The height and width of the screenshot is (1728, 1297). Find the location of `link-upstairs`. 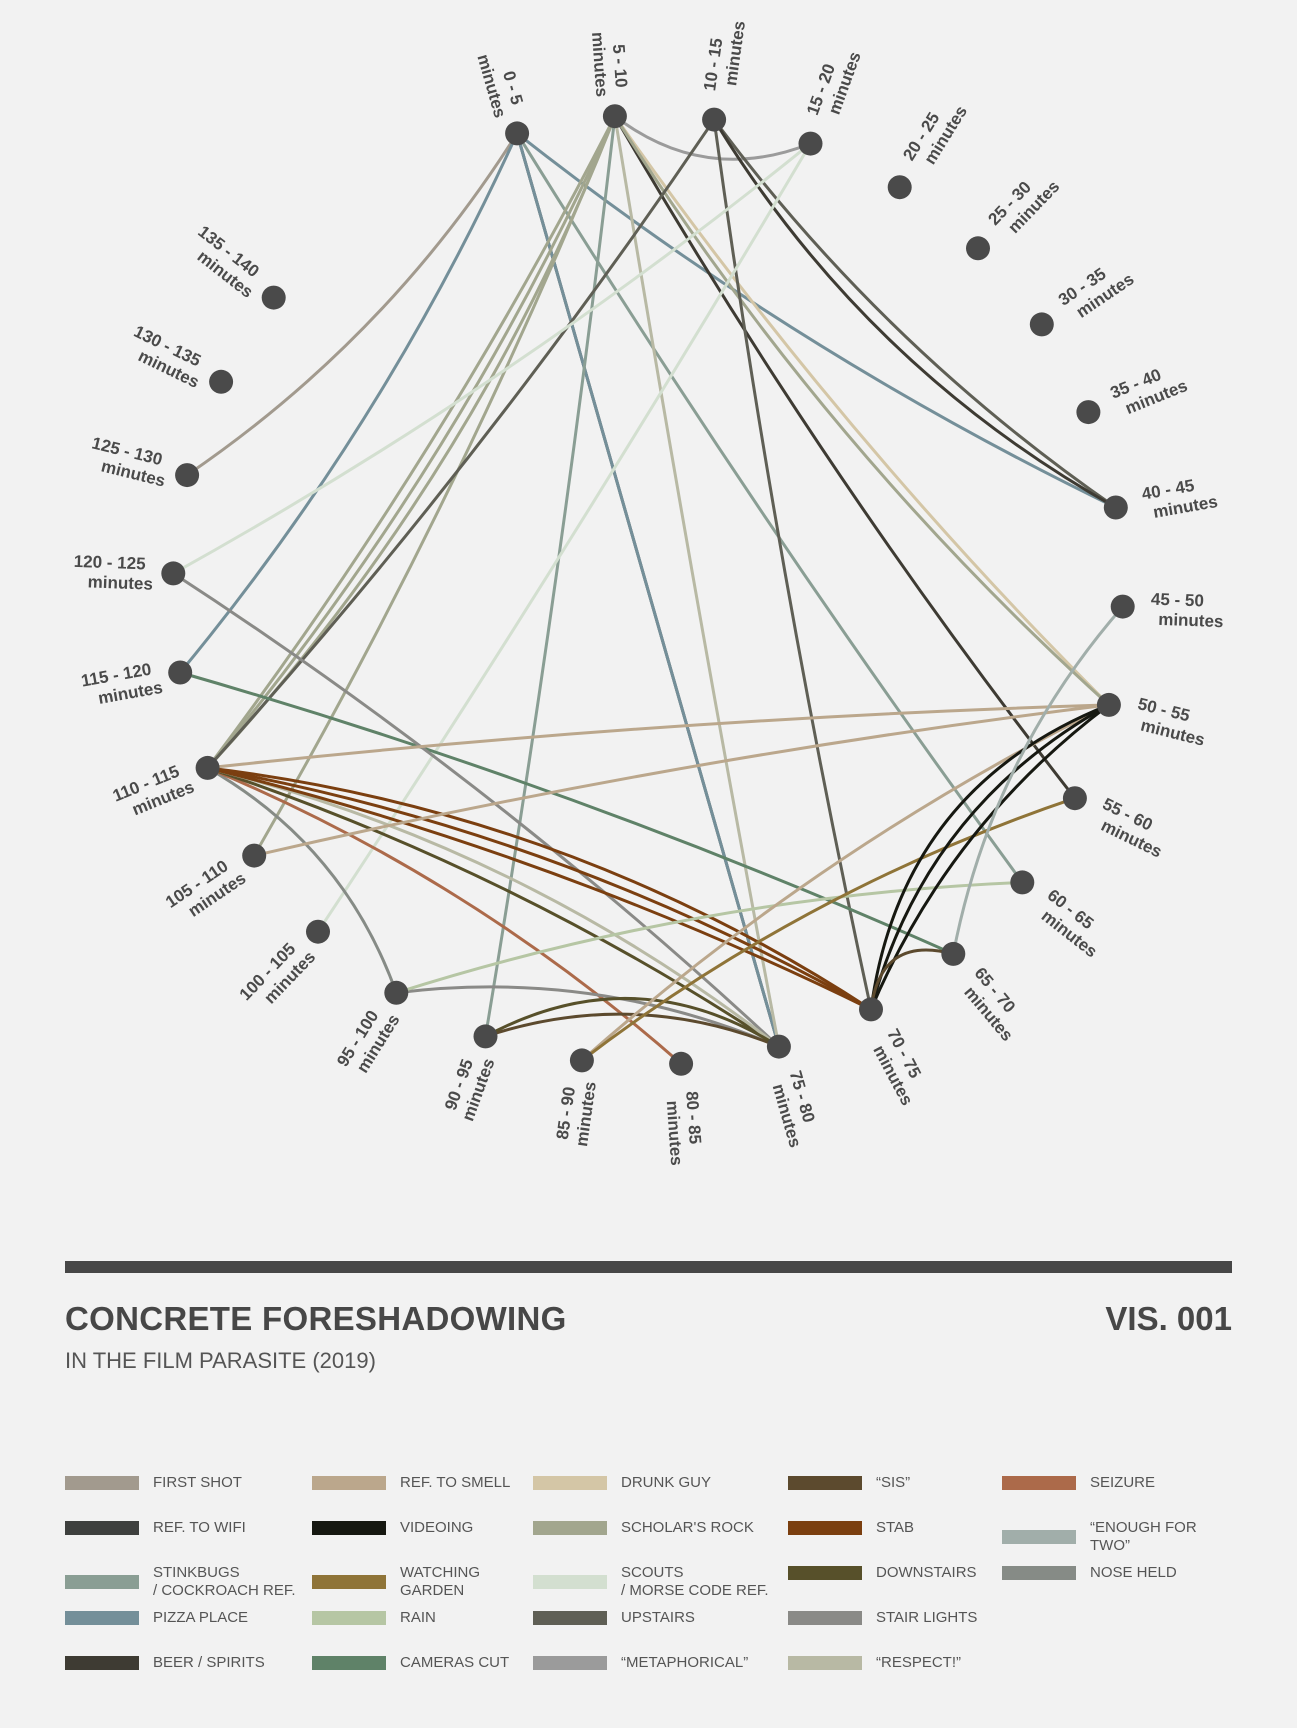

link-upstairs is located at coordinates (461, 444).